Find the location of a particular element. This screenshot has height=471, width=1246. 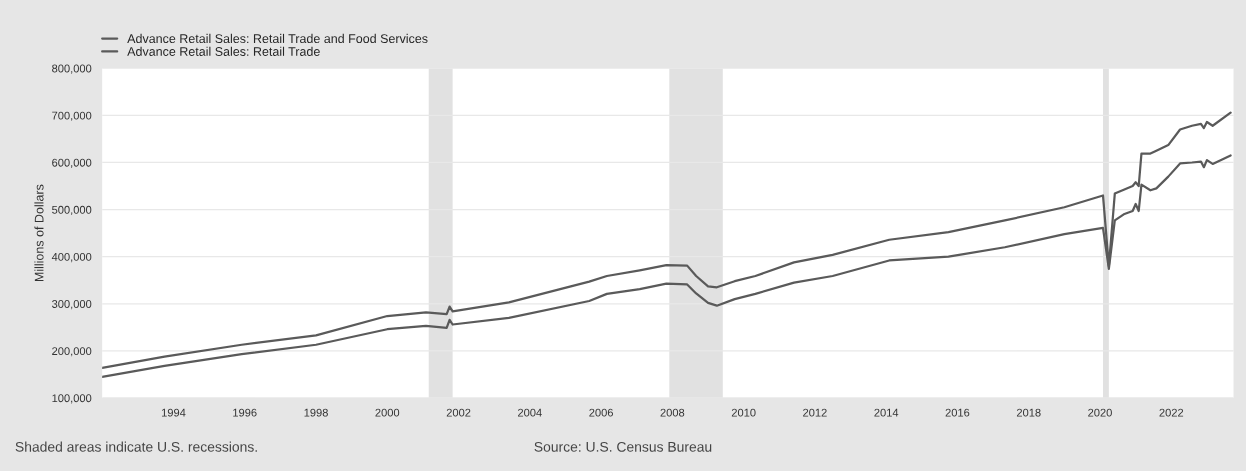

x-tick-label: 2002 is located at coordinates (458, 412).